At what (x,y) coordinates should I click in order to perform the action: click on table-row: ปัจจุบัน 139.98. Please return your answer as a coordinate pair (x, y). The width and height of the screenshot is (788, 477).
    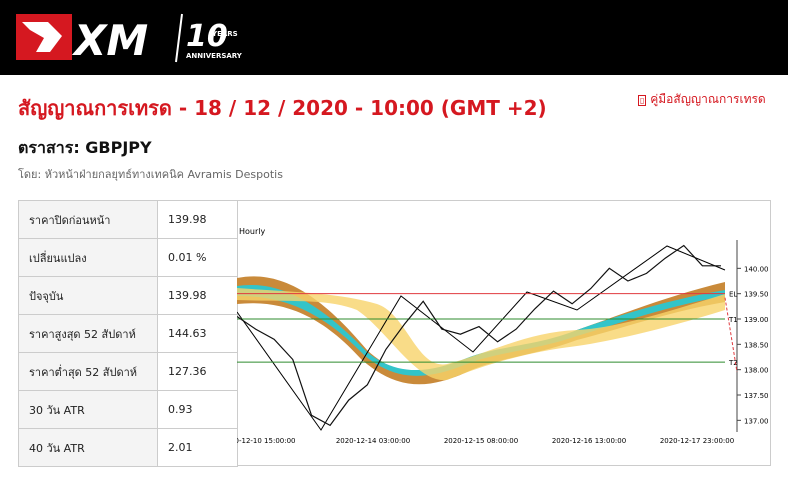
    Looking at the image, I should click on (128, 295).